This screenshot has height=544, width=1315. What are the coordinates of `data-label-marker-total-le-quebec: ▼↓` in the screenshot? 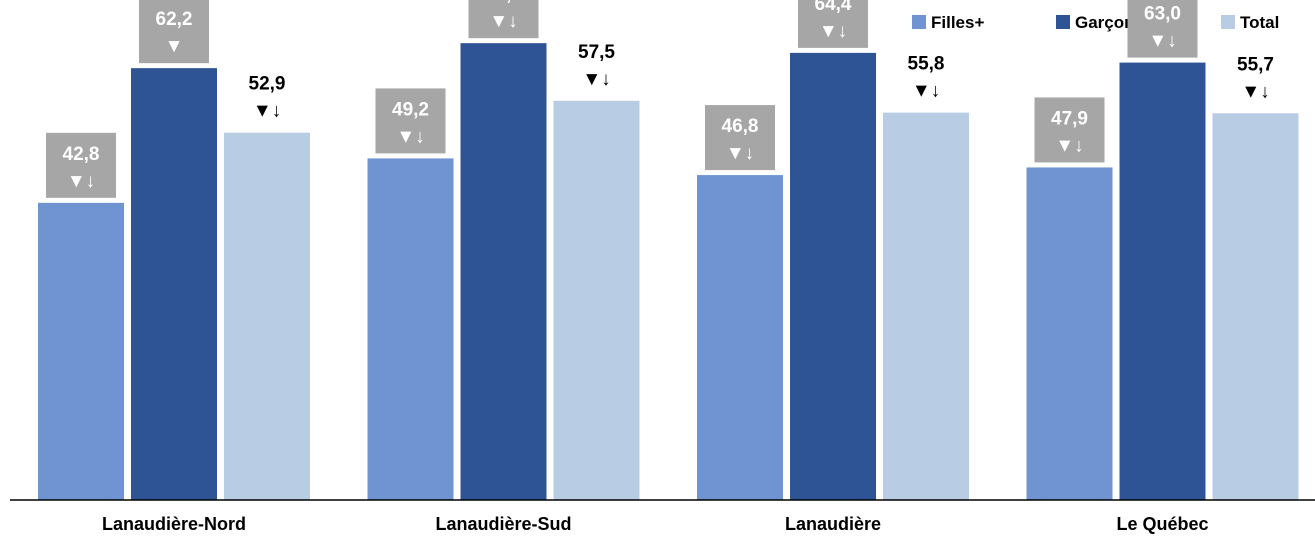 It's located at (1255, 91).